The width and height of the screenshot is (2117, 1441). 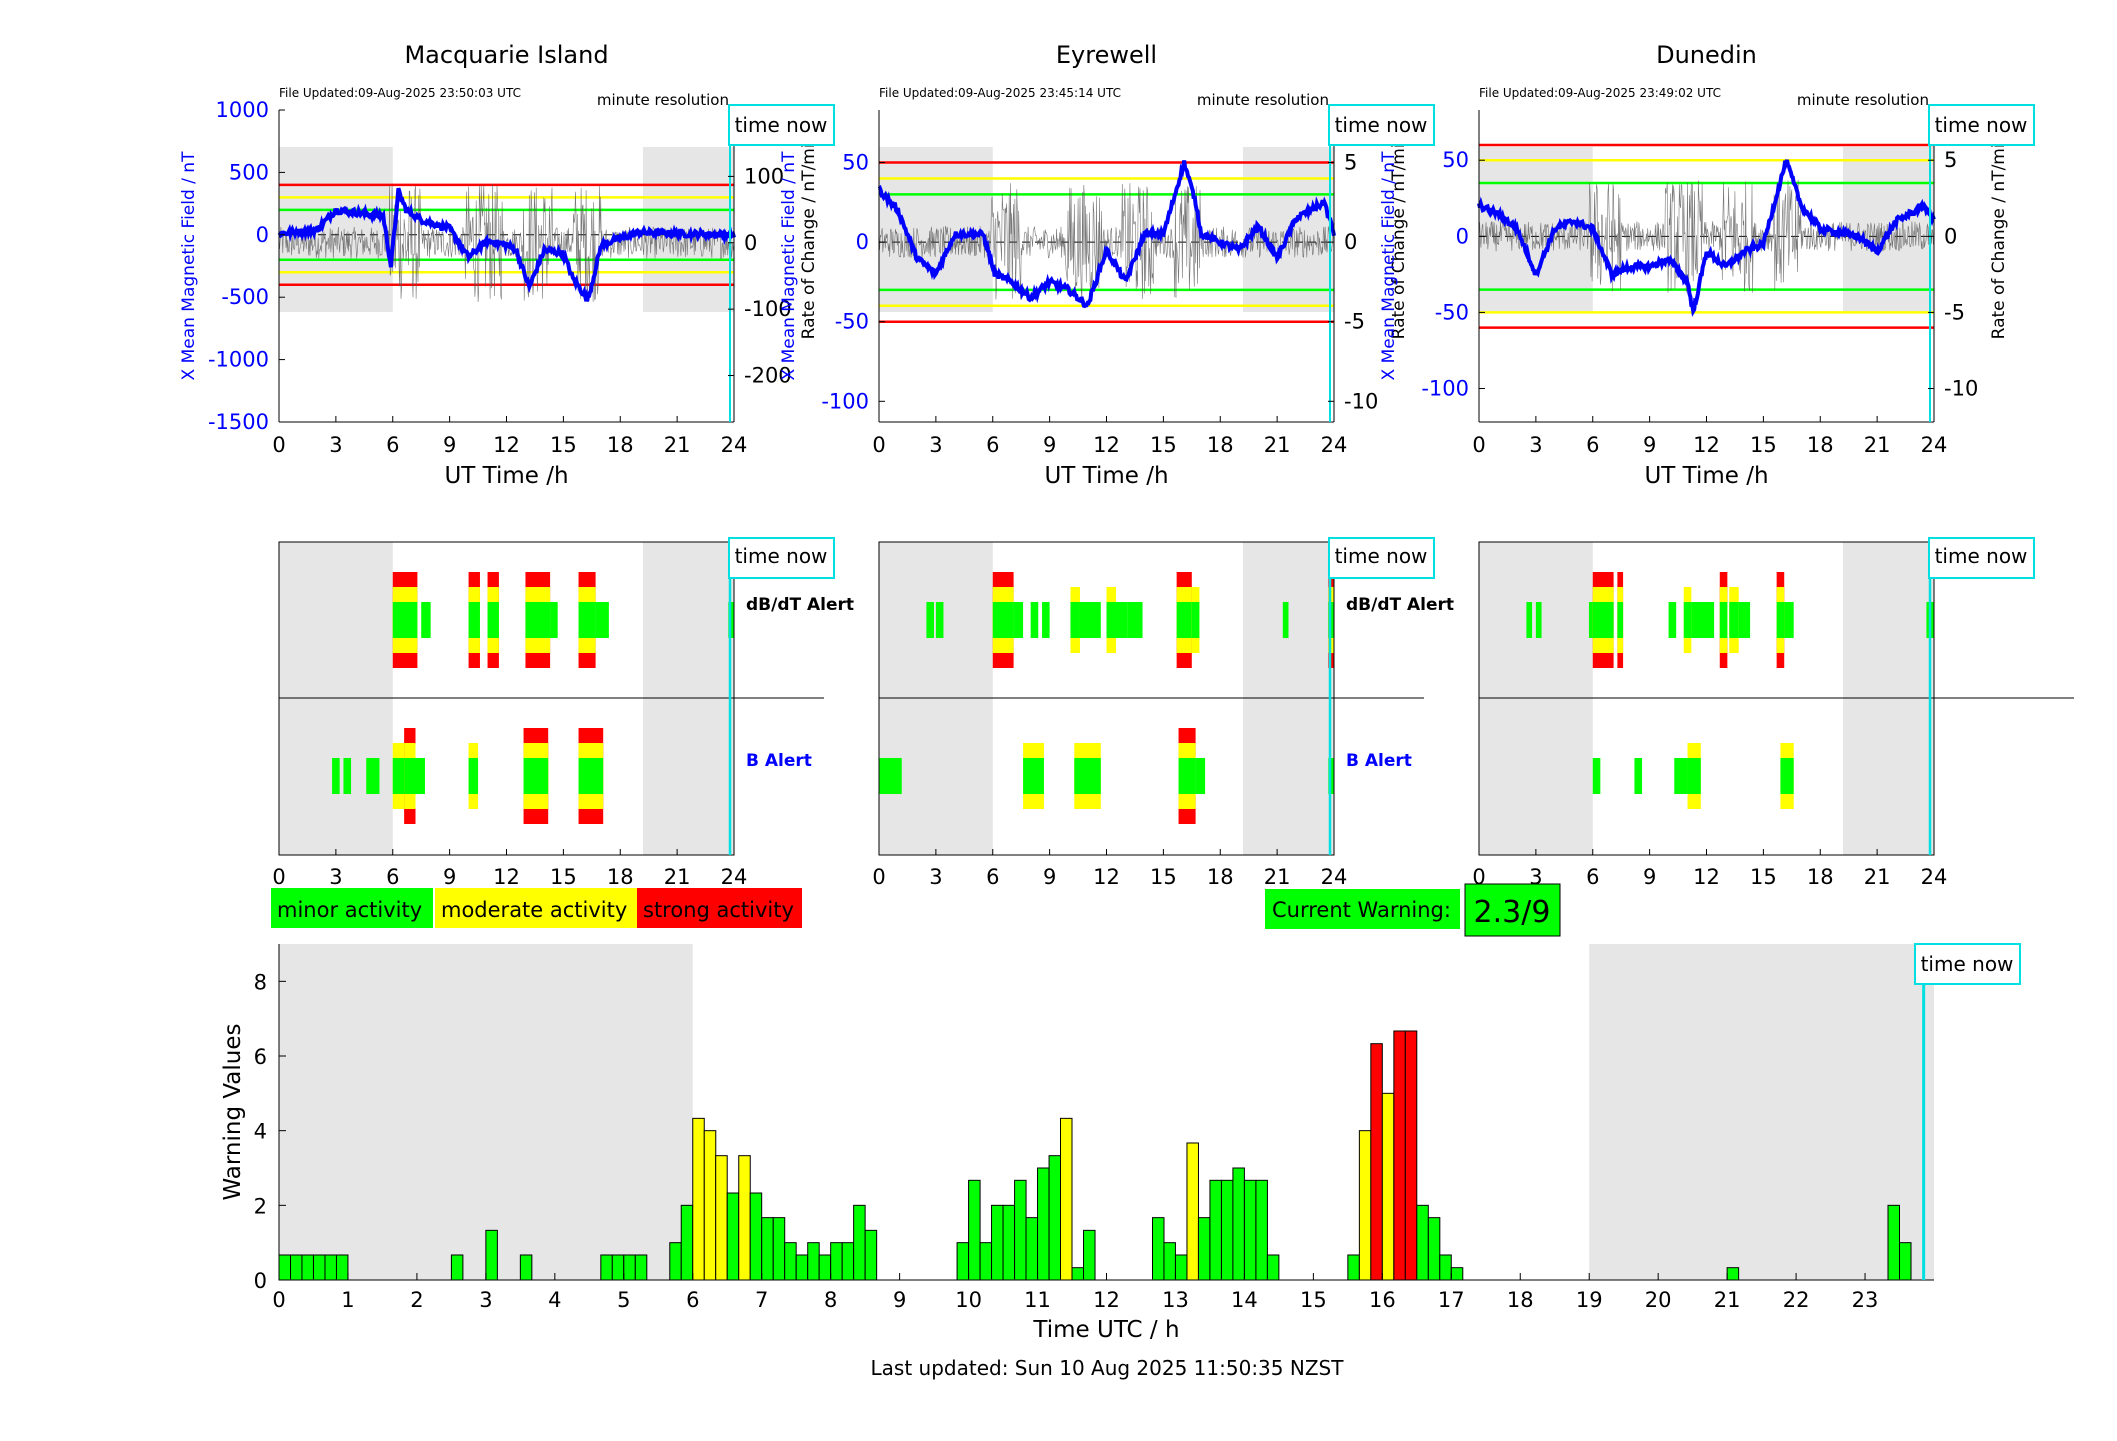 I want to click on x-tick-label: 16, so click(x=1382, y=1300).